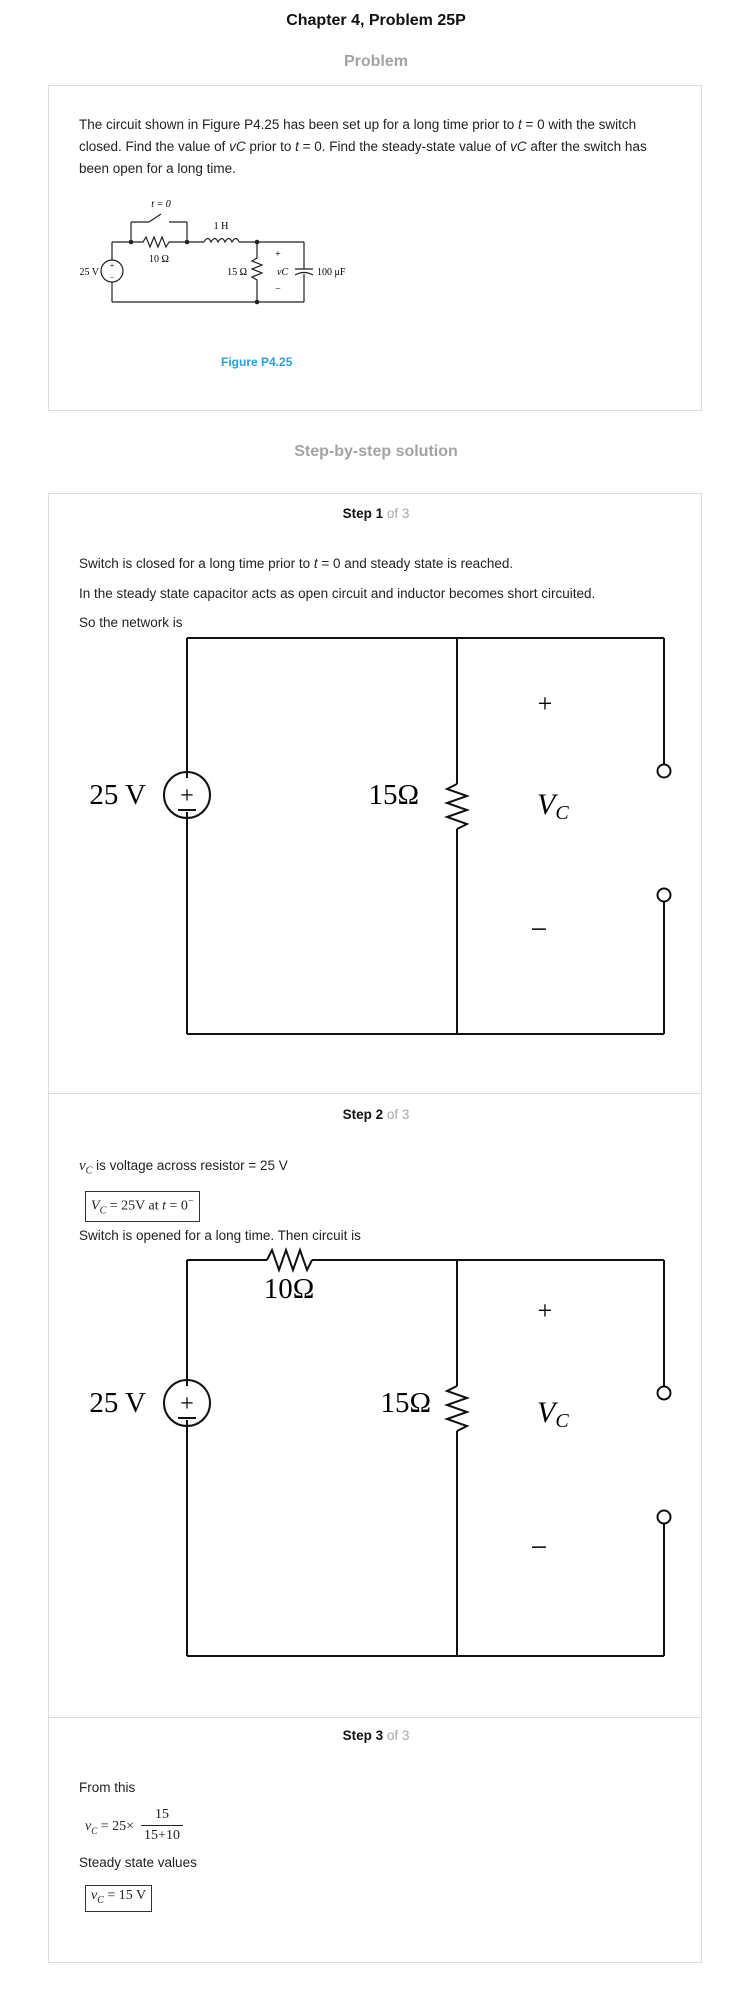 The height and width of the screenshot is (1989, 752). I want to click on step-1-vc-minus: −, so click(539, 929).